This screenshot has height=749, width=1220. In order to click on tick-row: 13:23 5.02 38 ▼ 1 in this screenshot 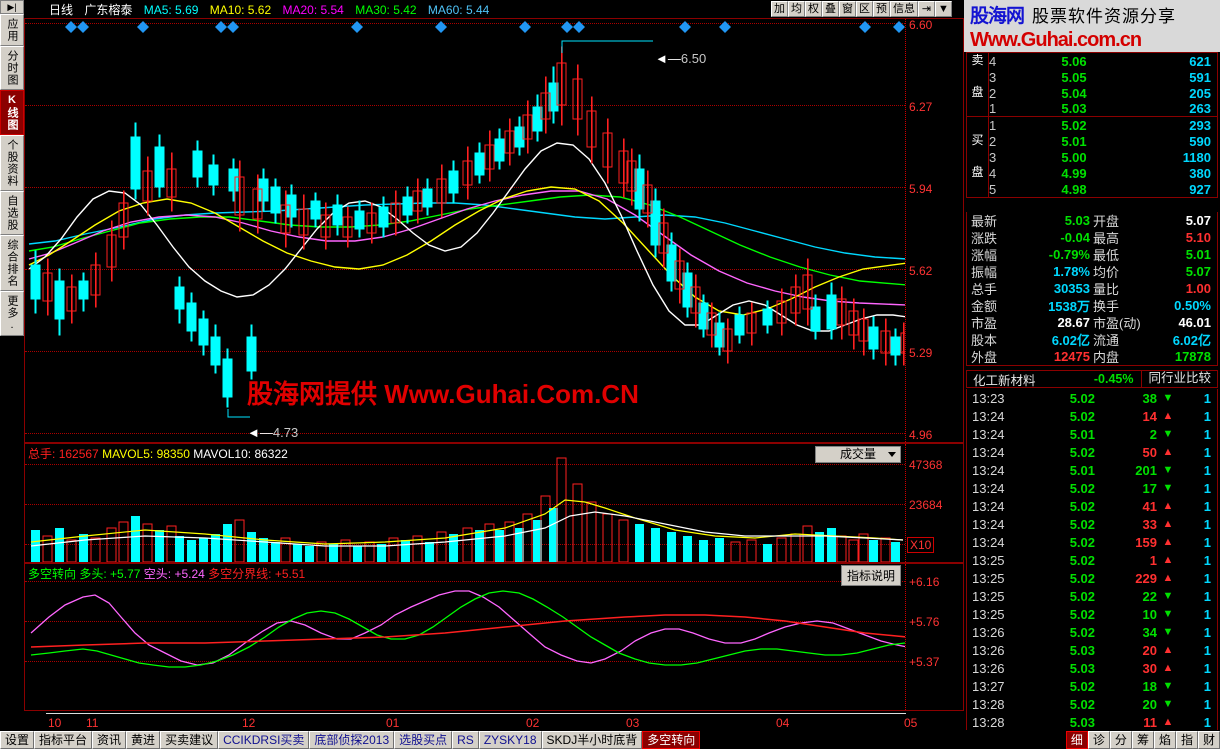, I will do `click(1092, 398)`.